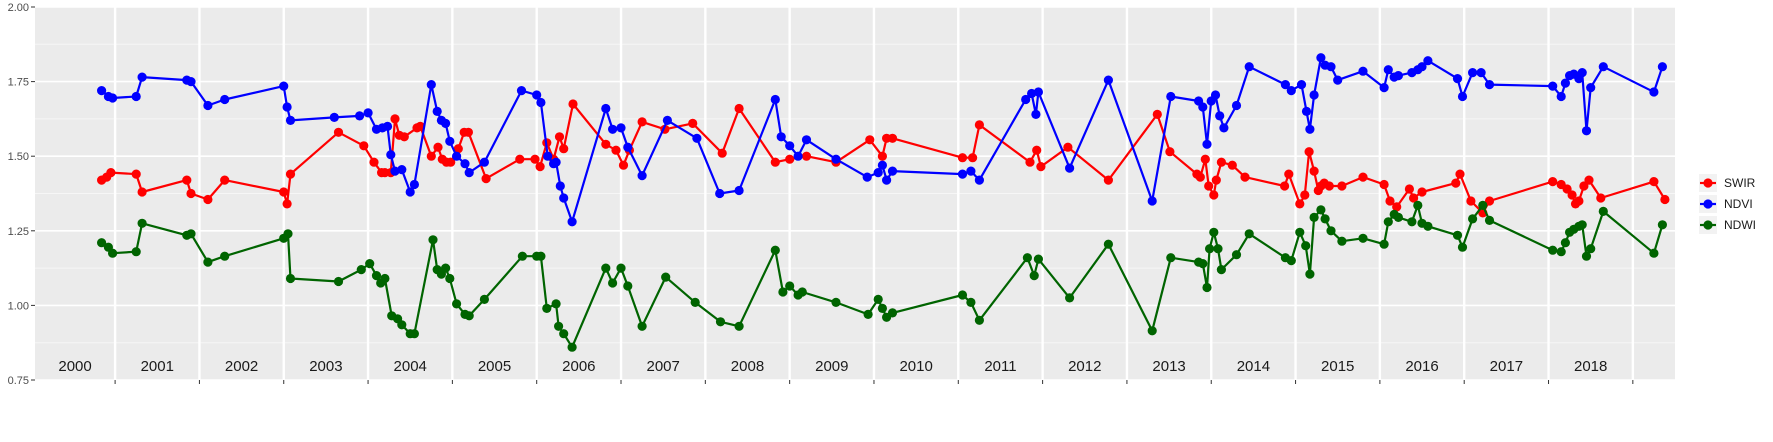 This screenshot has width=1773, height=442. Describe the element at coordinates (1740, 225) in the screenshot. I see `legend-label-ndwi: NDWI` at that location.